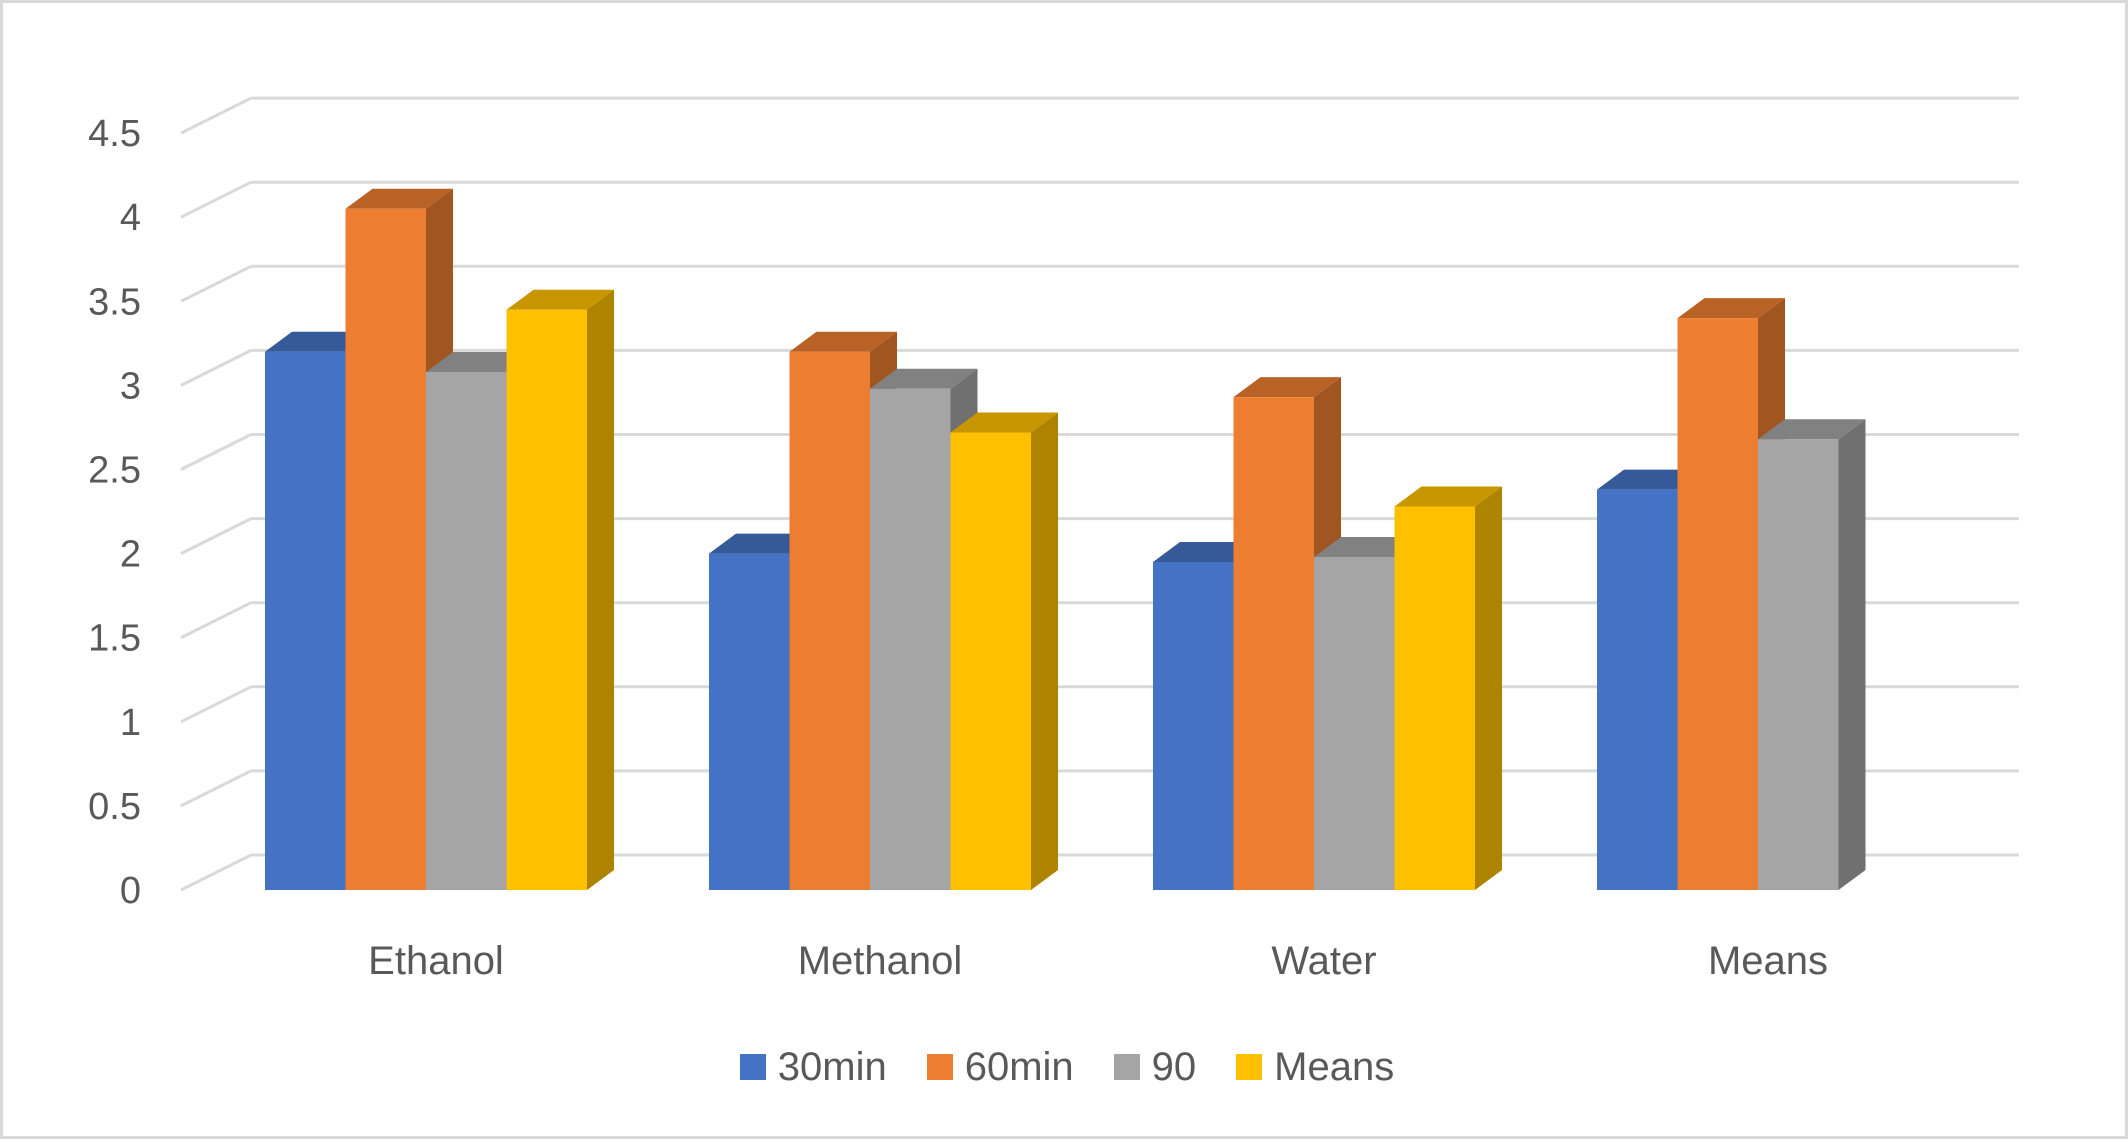 This screenshot has width=2128, height=1142. What do you see at coordinates (1448, 688) in the screenshot?
I see `bar-water-means` at bounding box center [1448, 688].